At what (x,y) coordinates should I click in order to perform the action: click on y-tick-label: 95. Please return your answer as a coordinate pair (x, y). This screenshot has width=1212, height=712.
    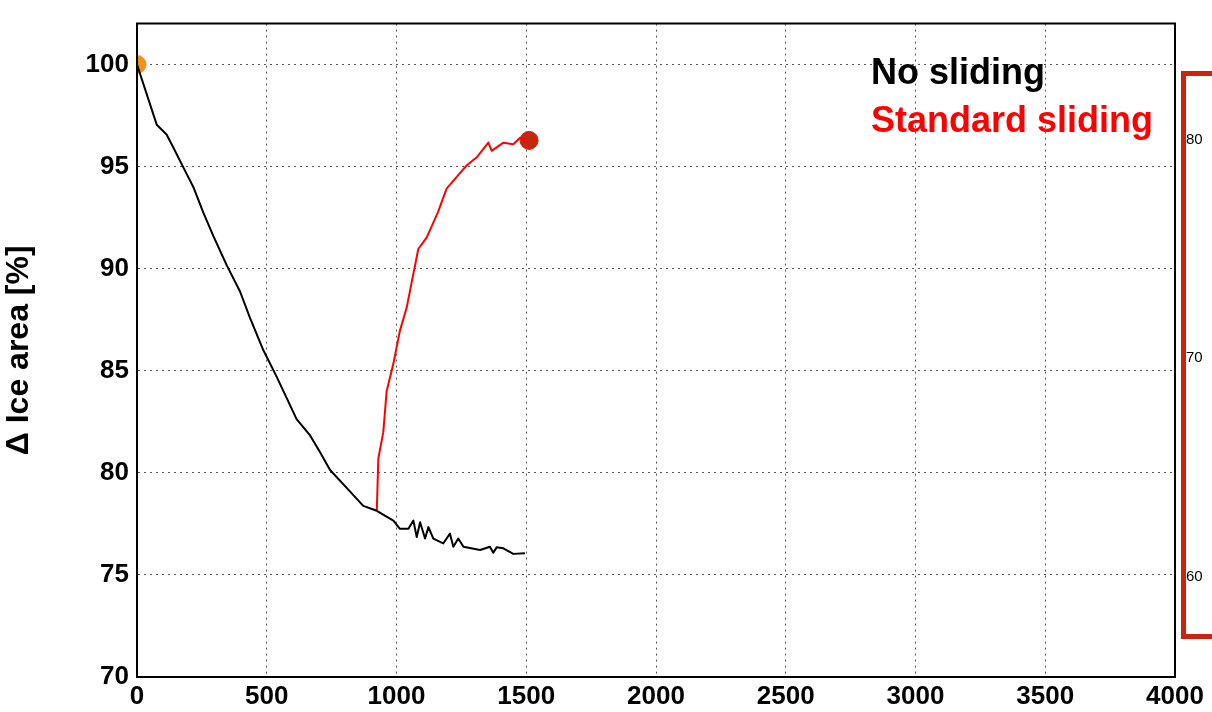
    Looking at the image, I should click on (114, 164).